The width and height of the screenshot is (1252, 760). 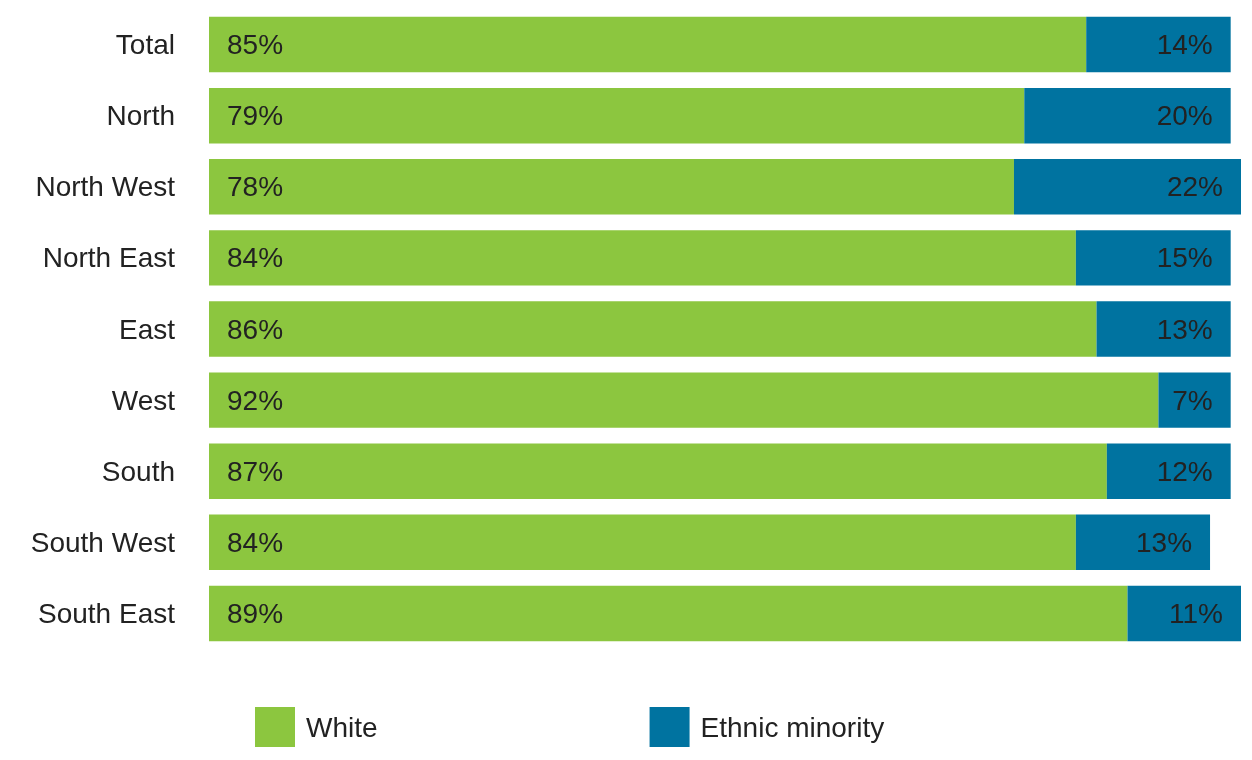 I want to click on y-tick-label: North West, so click(x=105, y=187).